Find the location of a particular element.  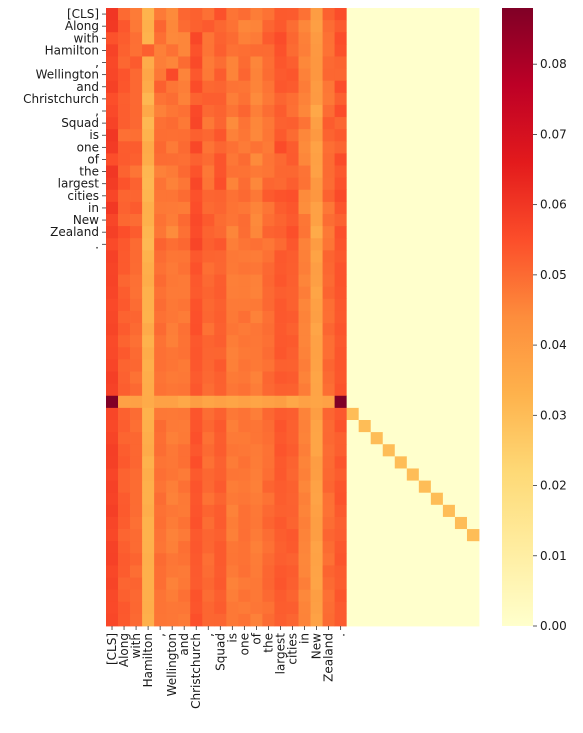

x-tick-label: [CLS] is located at coordinates (112, 649).